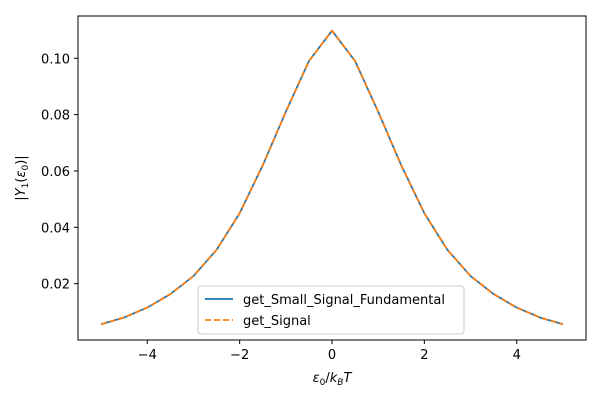 Image resolution: width=600 pixels, height=400 pixels. Describe the element at coordinates (55, 116) in the screenshot. I see `y-tick-label: 0.08` at that location.